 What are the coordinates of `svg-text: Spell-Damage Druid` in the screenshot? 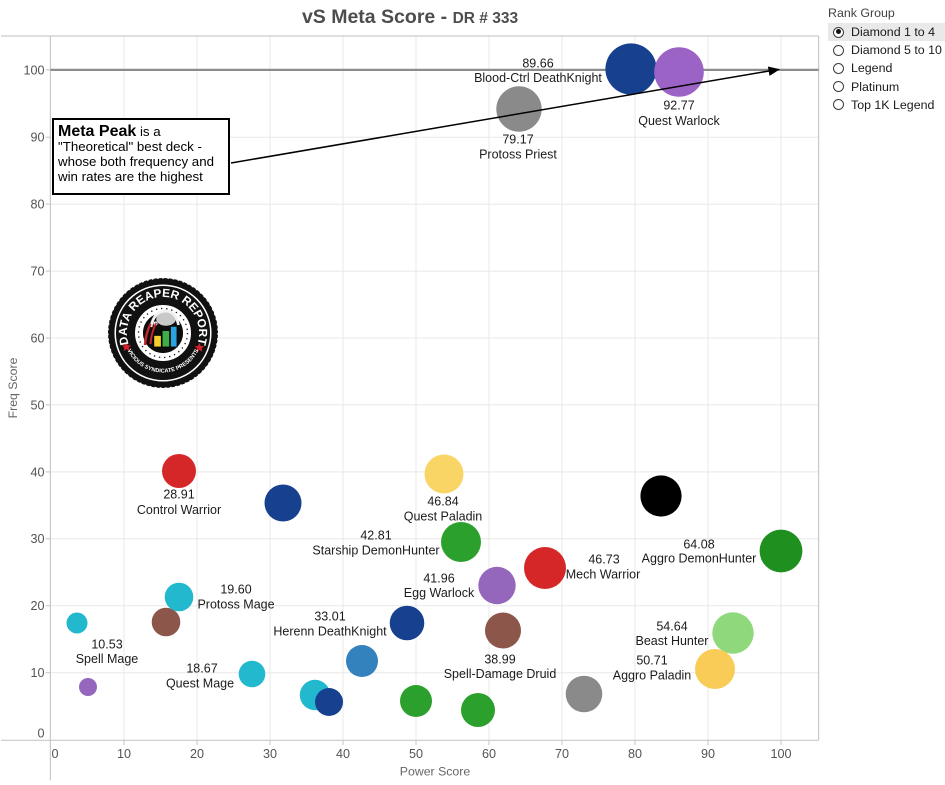 It's located at (500, 674).